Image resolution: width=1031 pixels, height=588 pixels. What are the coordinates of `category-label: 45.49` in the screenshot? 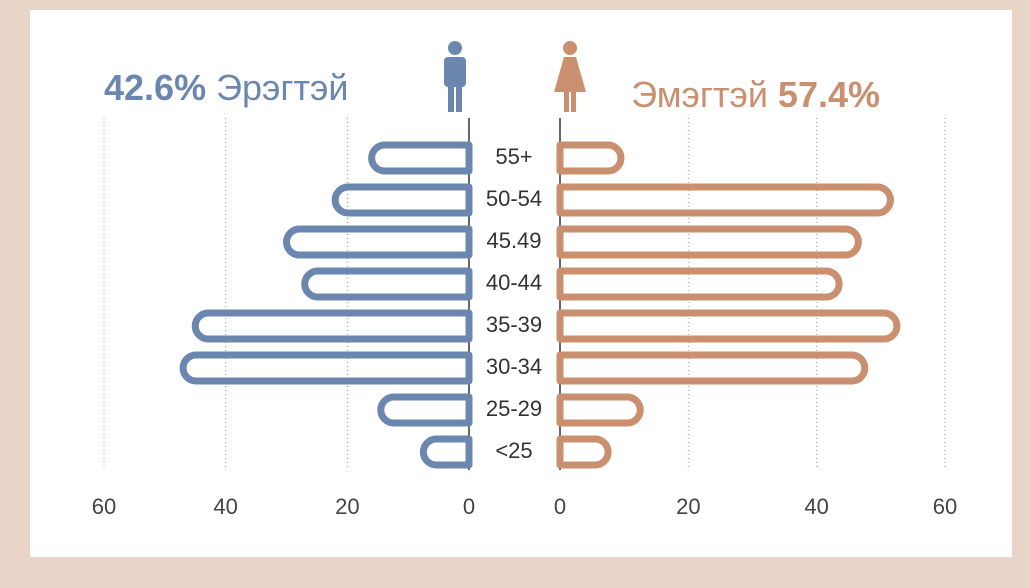 It's located at (513, 240).